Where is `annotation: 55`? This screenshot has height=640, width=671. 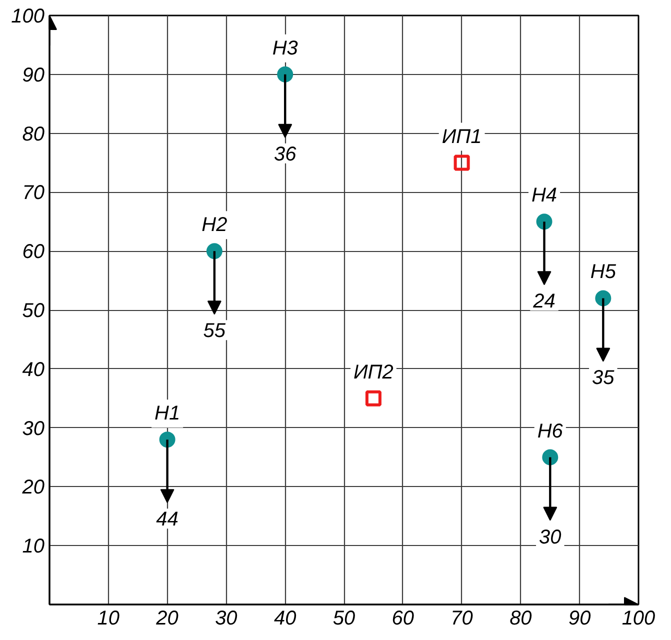
annotation: 55 is located at coordinates (214, 331).